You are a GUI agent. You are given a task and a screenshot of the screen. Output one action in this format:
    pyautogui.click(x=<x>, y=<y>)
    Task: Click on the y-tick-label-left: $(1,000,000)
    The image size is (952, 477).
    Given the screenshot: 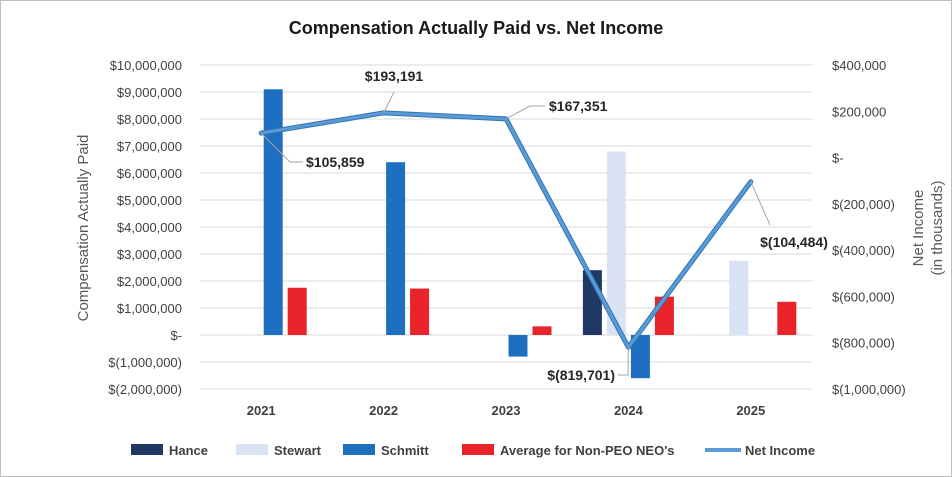 What is the action you would take?
    pyautogui.click(x=145, y=362)
    